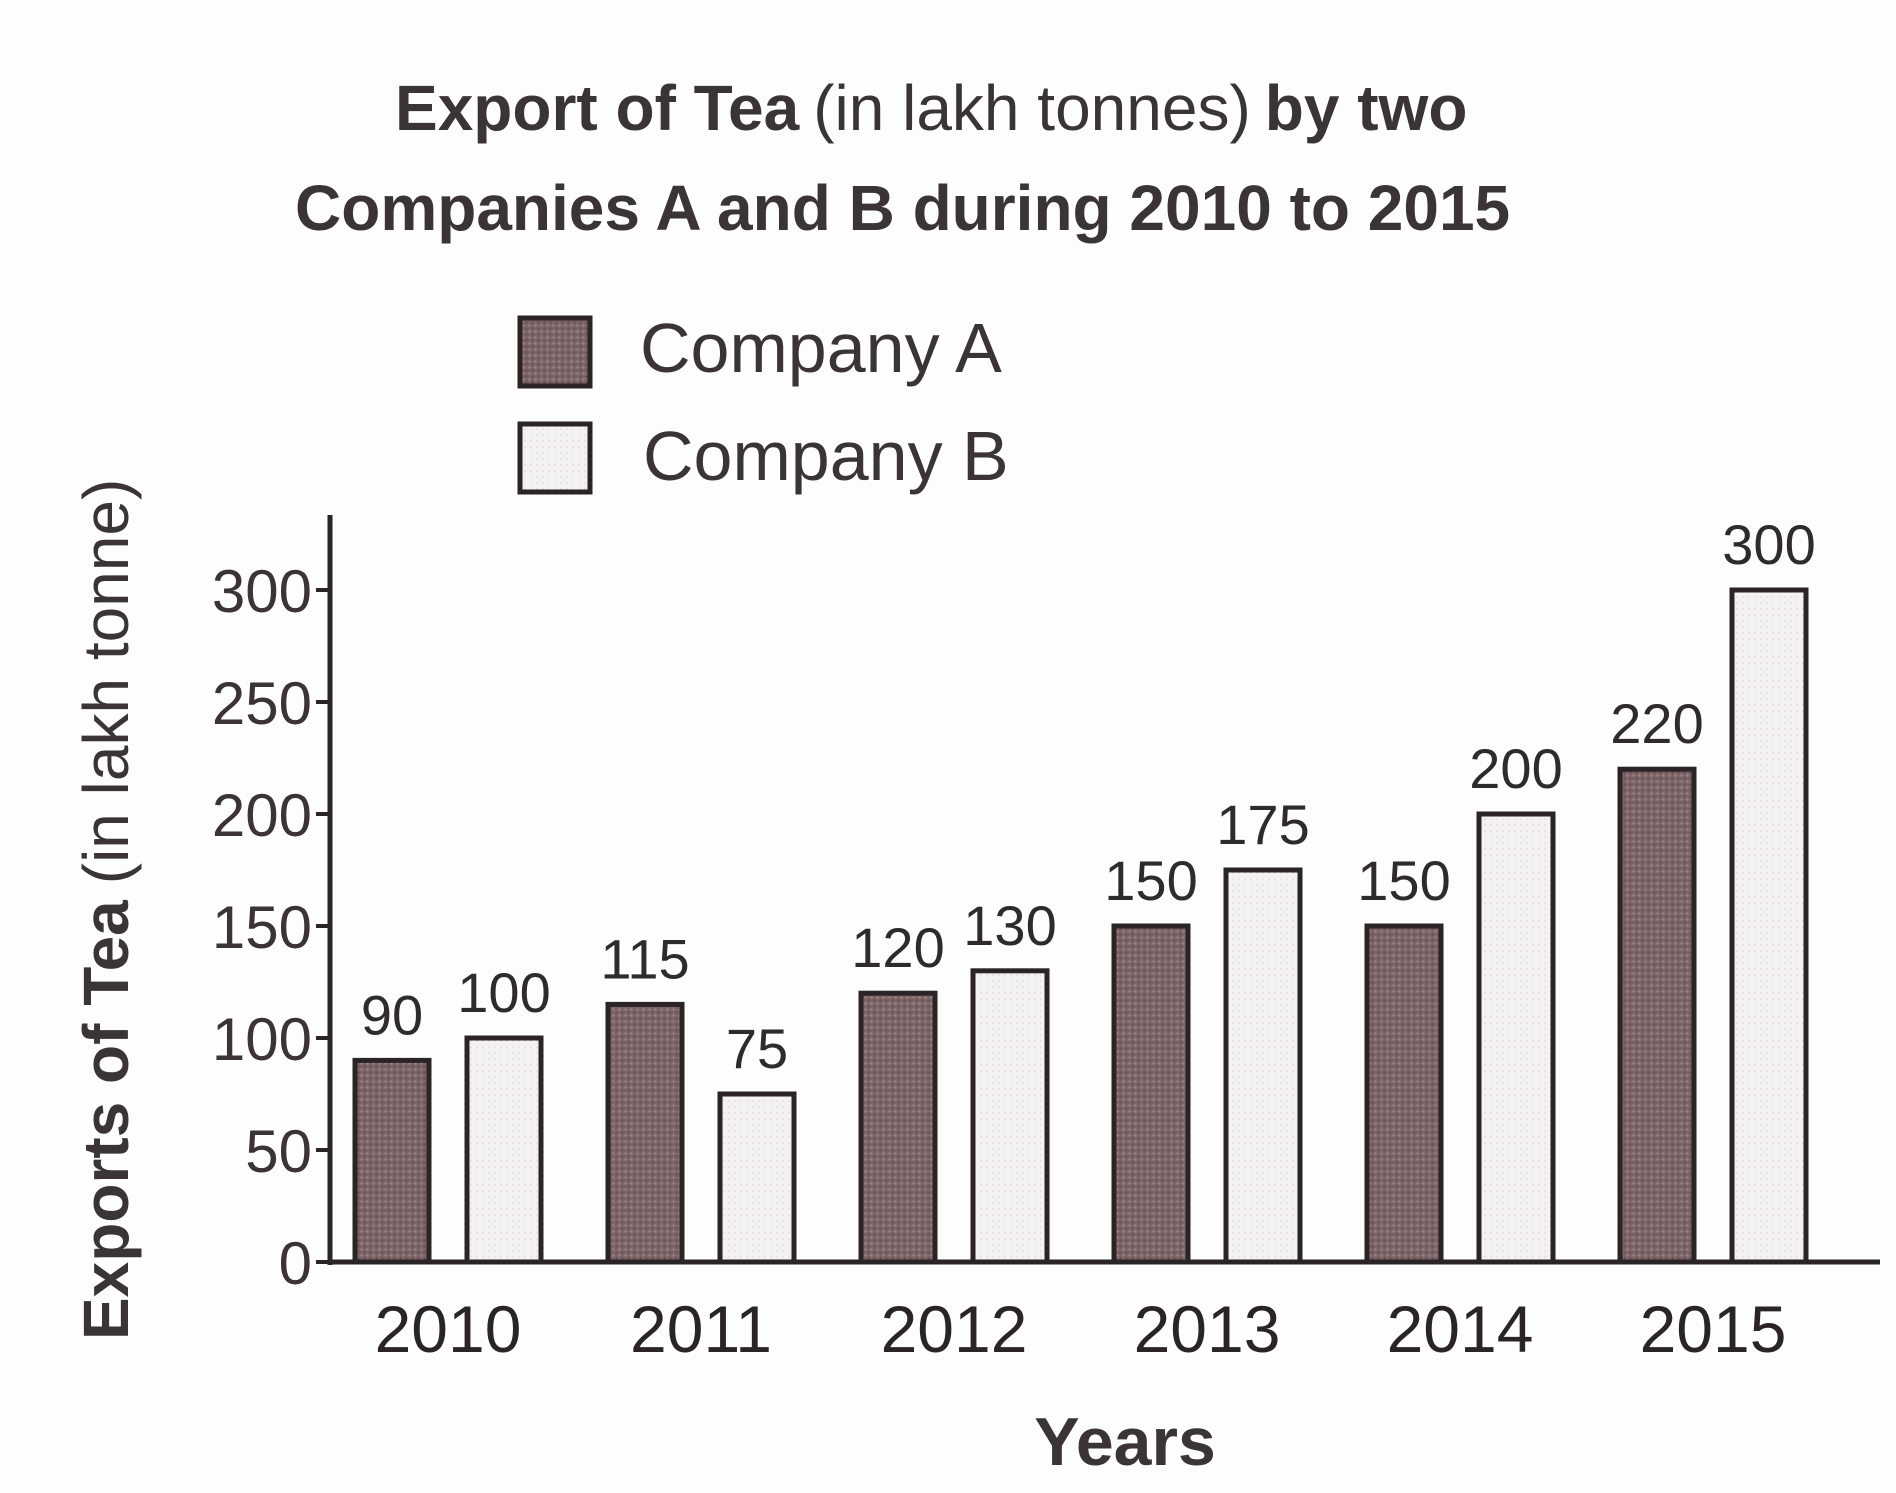  Describe the element at coordinates (1263, 1066) in the screenshot. I see `bar-company-b-2013` at that location.